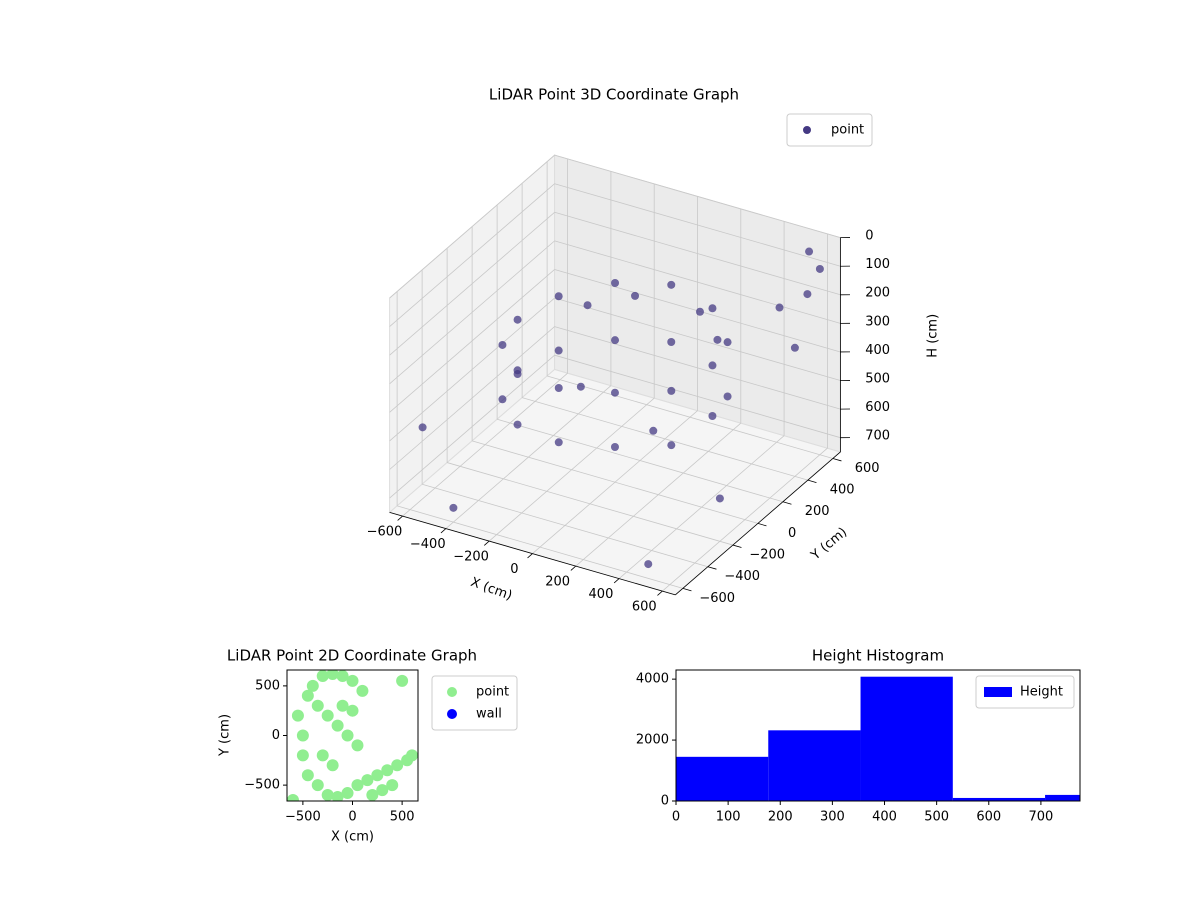  I want to click on z-tick-label: 200, so click(877, 293).